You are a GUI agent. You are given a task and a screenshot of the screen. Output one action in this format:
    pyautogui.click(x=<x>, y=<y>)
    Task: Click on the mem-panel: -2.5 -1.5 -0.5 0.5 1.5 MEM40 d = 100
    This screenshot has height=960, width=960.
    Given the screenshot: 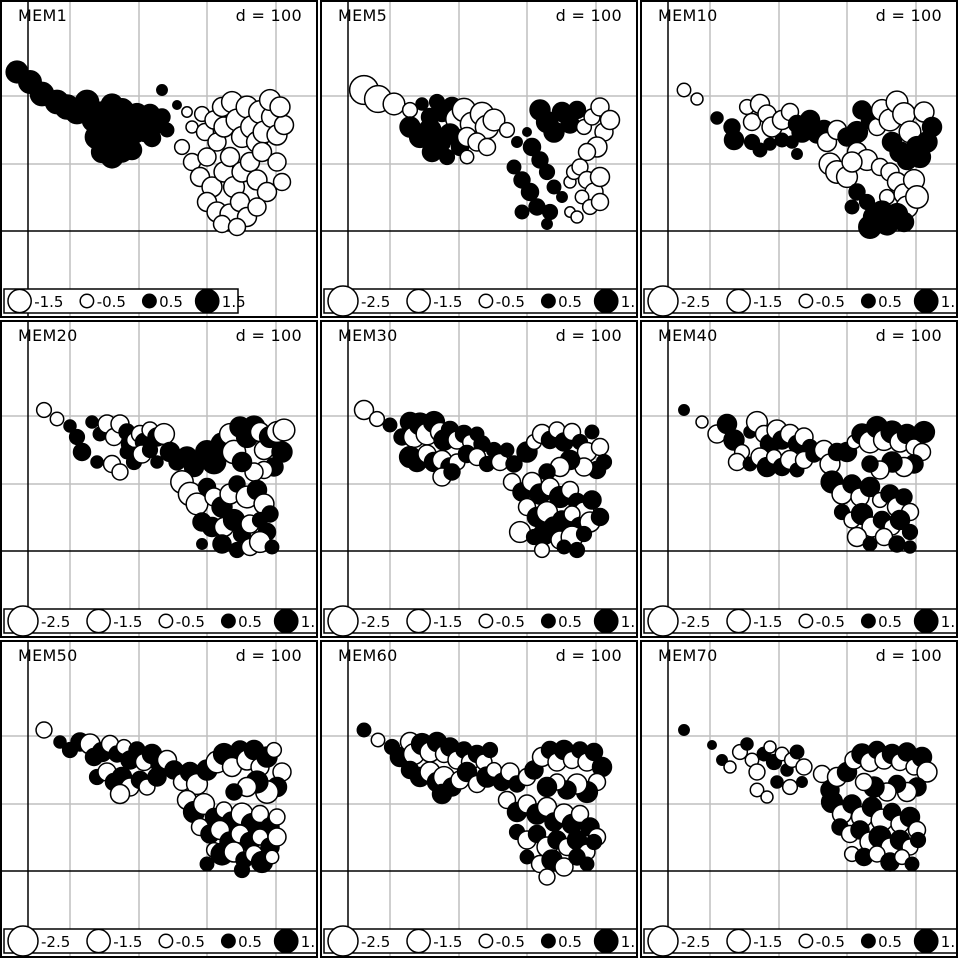 What is the action you would take?
    pyautogui.click(x=799, y=479)
    